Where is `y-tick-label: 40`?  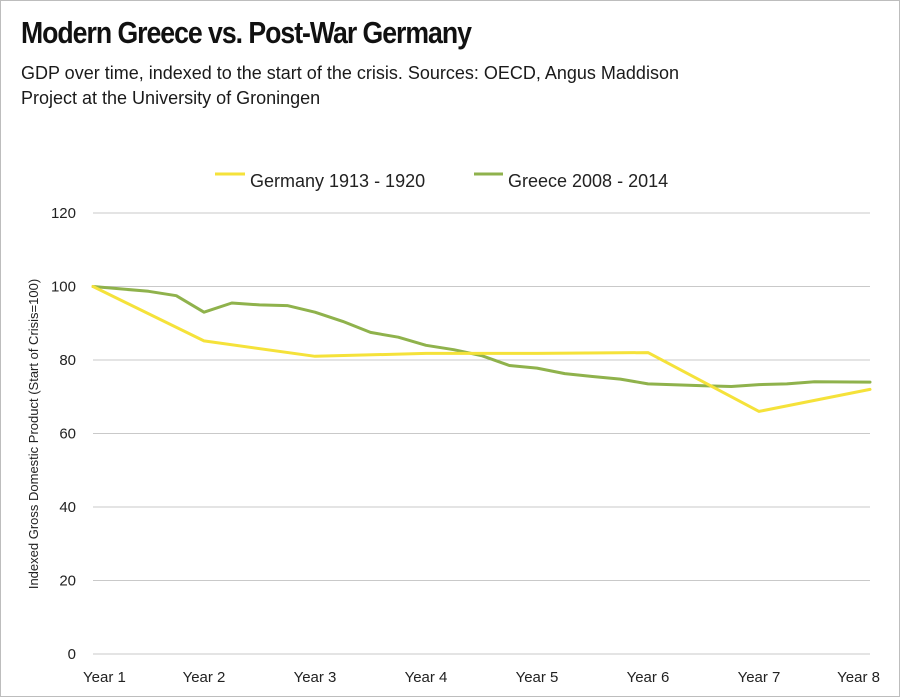
y-tick-label: 40 is located at coordinates (67, 507).